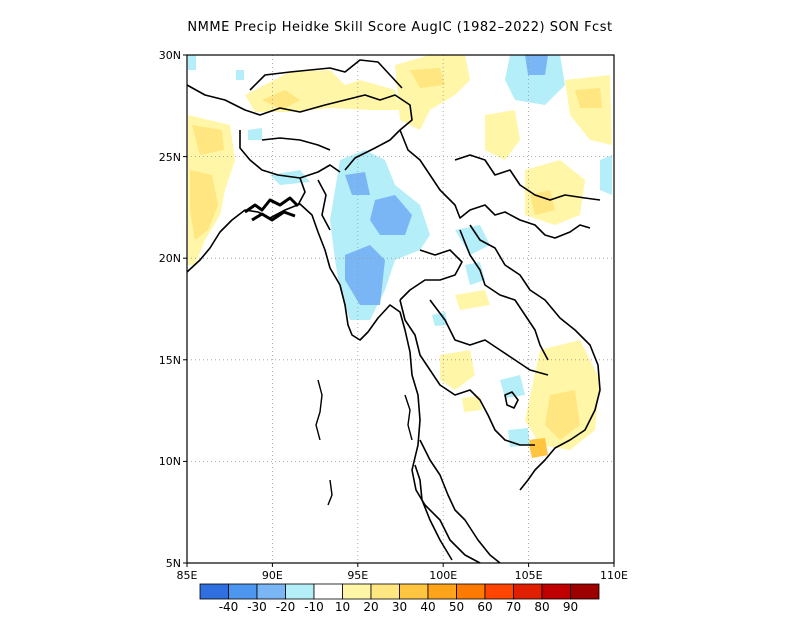 The width and height of the screenshot is (800, 618). What do you see at coordinates (502, 135) in the screenshot?
I see `shade-central-yellow` at bounding box center [502, 135].